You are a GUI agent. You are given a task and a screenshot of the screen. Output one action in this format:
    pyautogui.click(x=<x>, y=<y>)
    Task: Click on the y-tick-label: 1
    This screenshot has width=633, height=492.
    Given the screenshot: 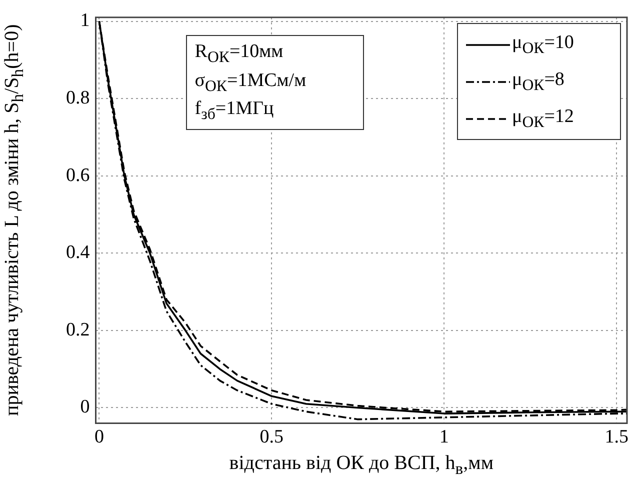 What is the action you would take?
    pyautogui.click(x=85, y=21)
    